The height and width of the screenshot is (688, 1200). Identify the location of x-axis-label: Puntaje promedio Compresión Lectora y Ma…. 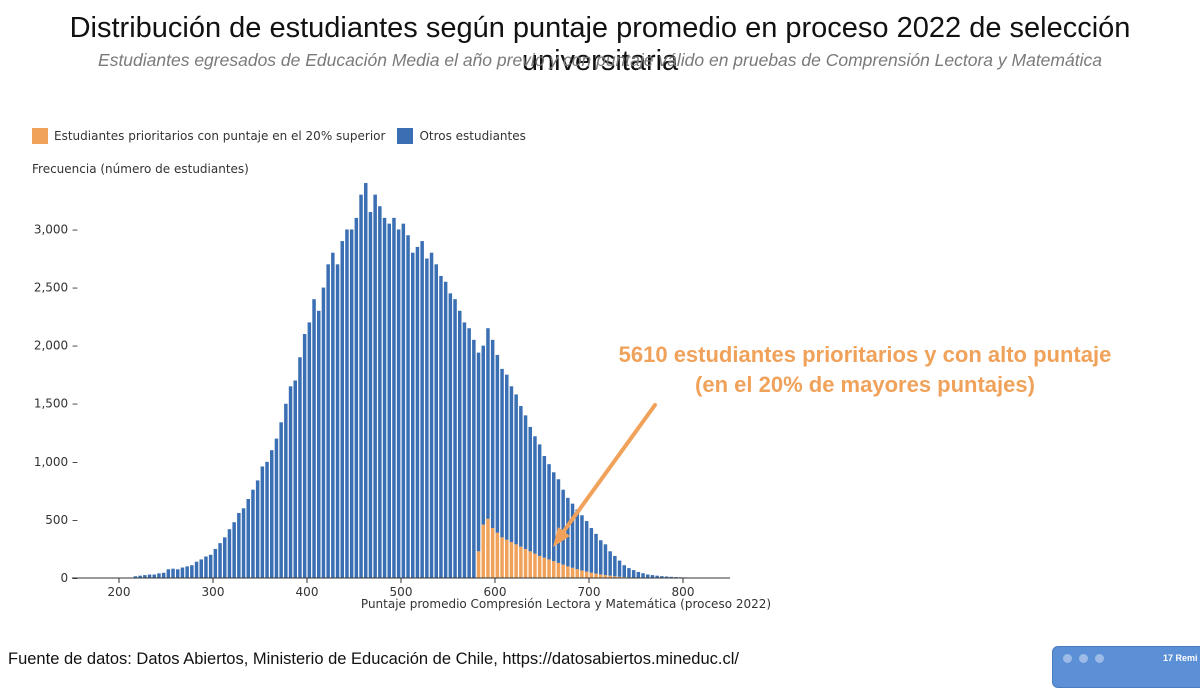
(566, 604).